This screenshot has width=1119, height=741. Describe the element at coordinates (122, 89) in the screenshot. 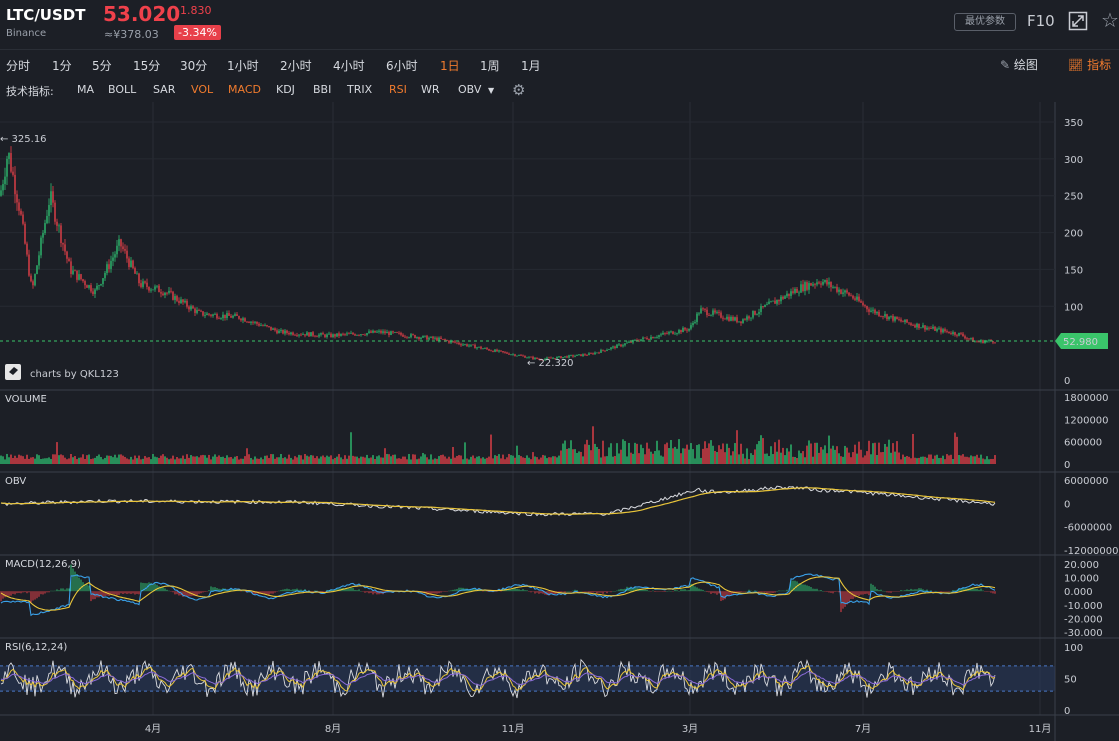

I see `indicator-boll: BOLL` at that location.